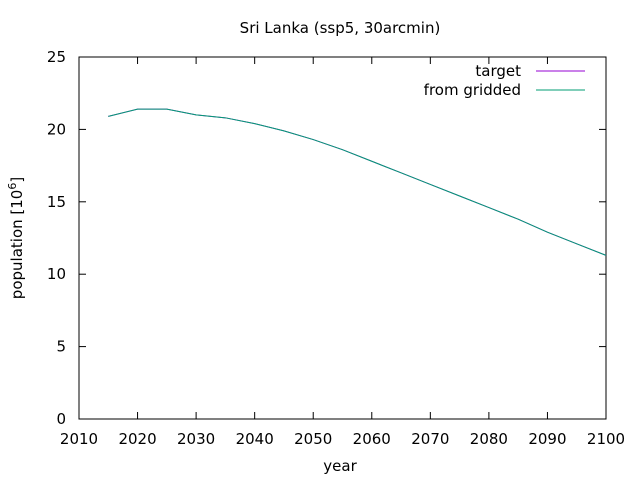  What do you see at coordinates (498, 71) in the screenshot?
I see `legend-label-target: target` at bounding box center [498, 71].